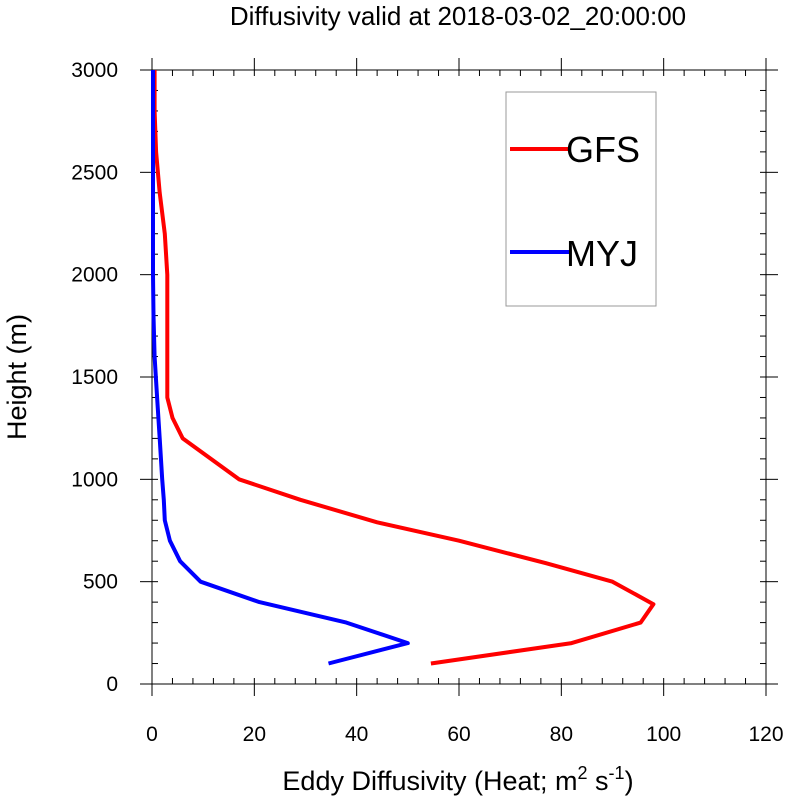 This screenshot has width=788, height=801. I want to click on y-tick-label: 0, so click(112, 684).